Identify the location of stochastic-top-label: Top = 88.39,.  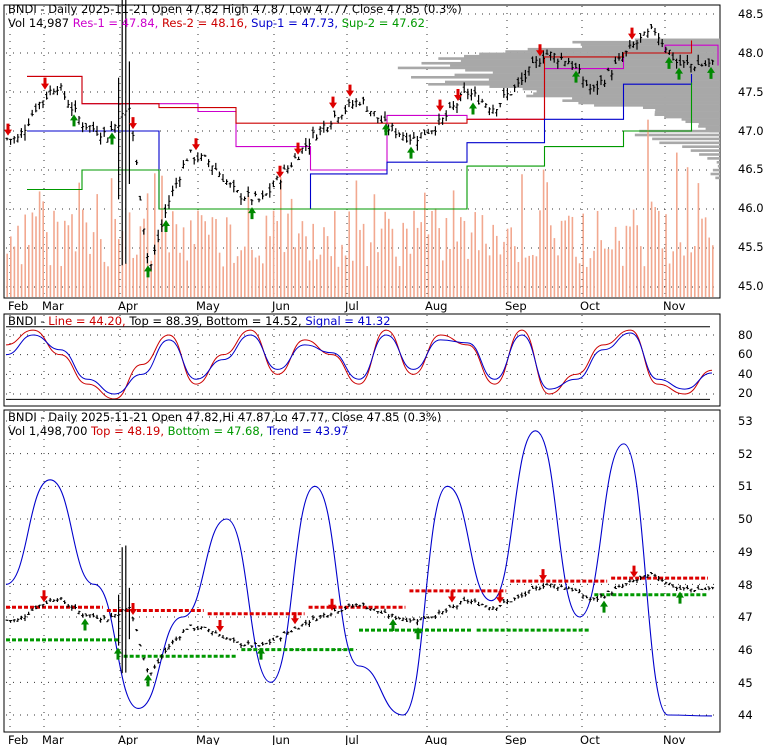
(167, 321).